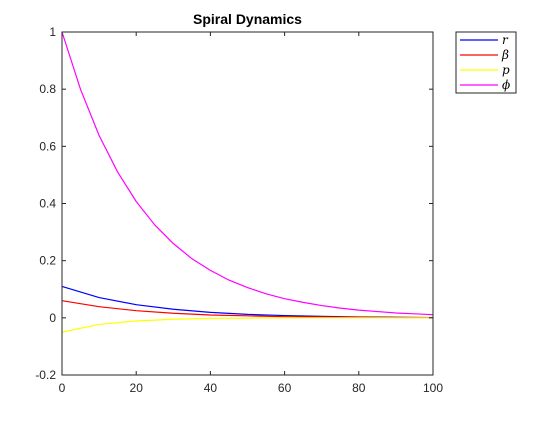 Image resolution: width=560 pixels, height=425 pixels. I want to click on legend-label-2: β, so click(505, 55).